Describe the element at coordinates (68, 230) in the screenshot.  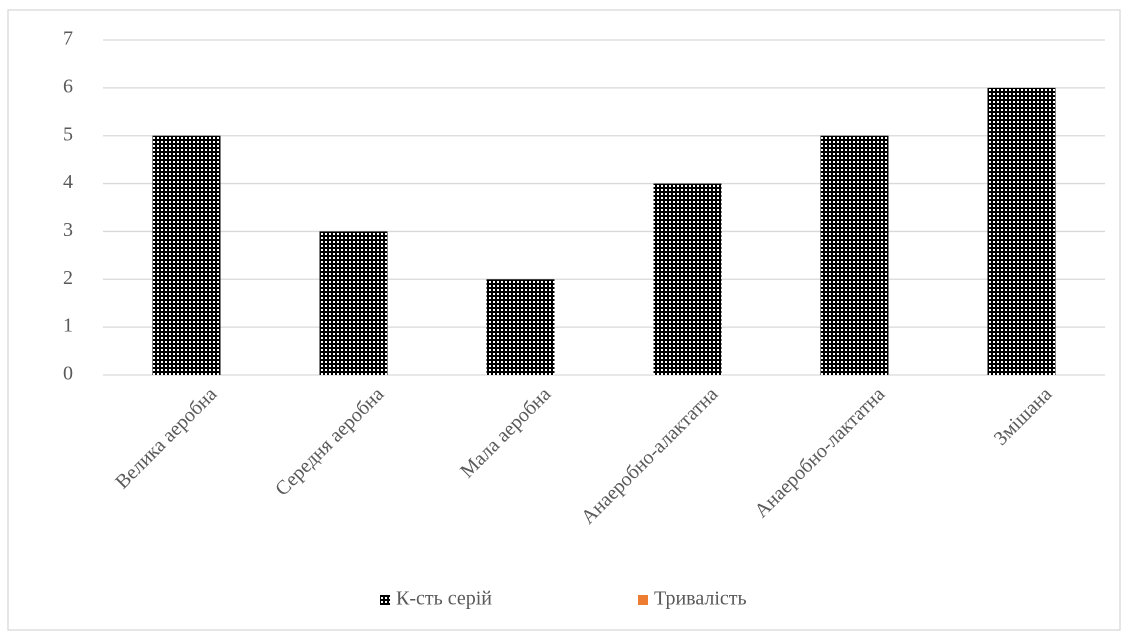
I see `y-tick-label: 3` at that location.